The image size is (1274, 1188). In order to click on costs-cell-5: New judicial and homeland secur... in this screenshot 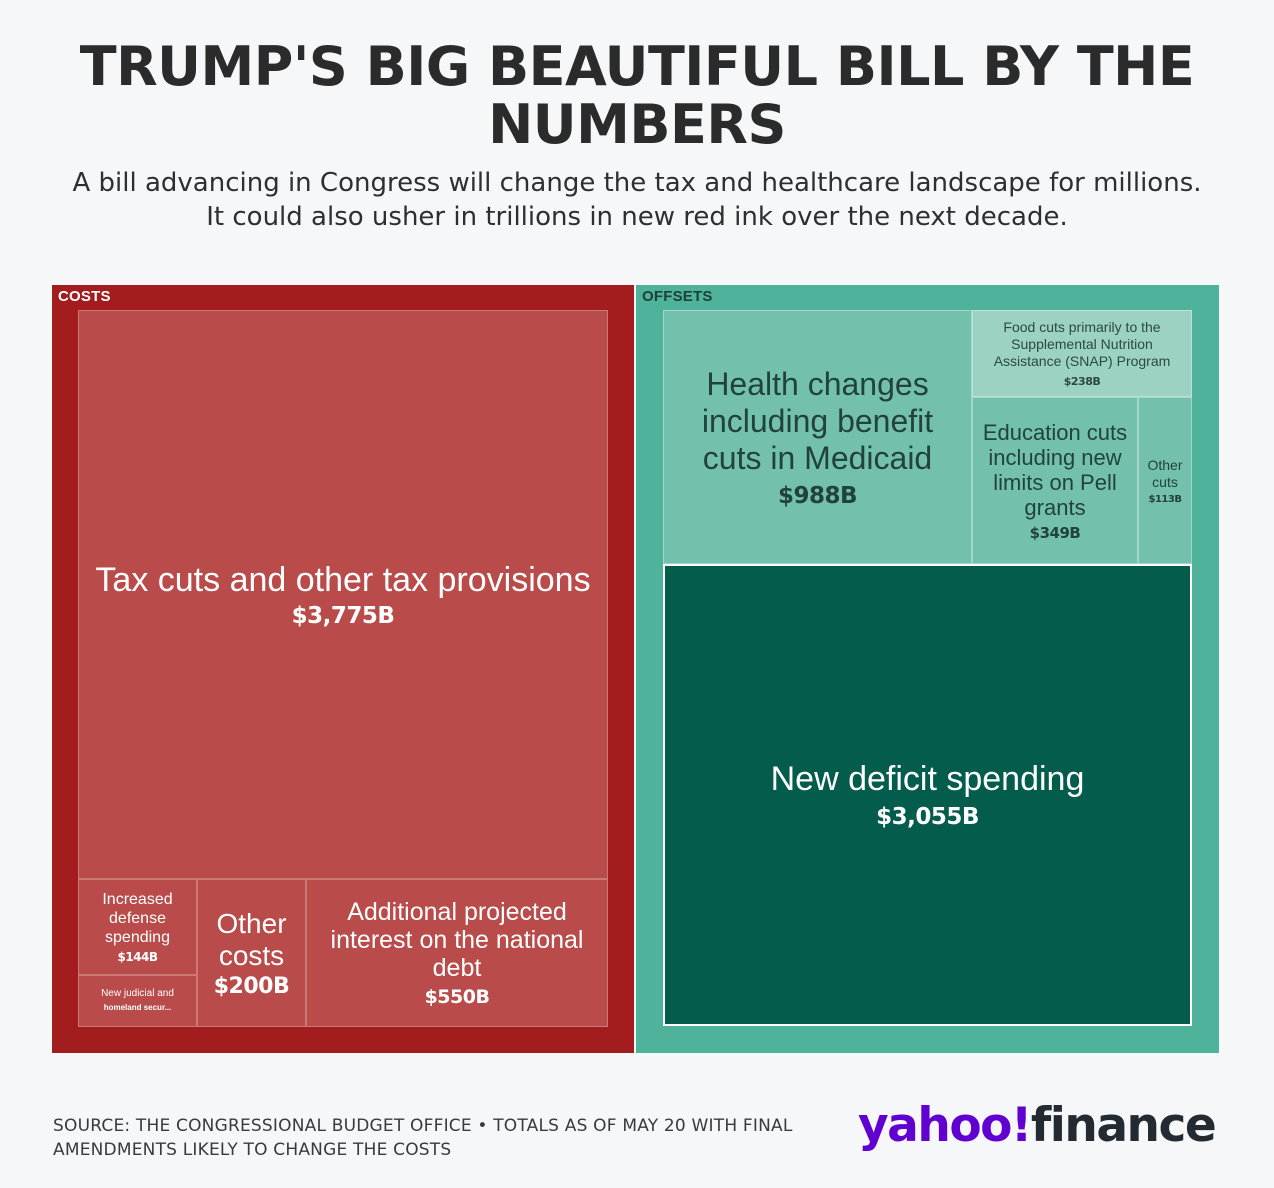, I will do `click(137, 1001)`.